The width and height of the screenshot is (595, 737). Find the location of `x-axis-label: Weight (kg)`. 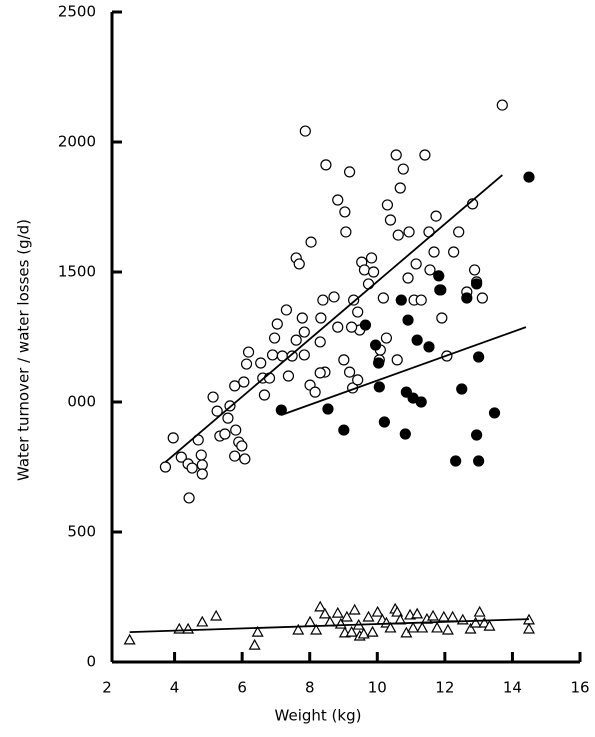

x-axis-label: Weight (kg) is located at coordinates (318, 716).